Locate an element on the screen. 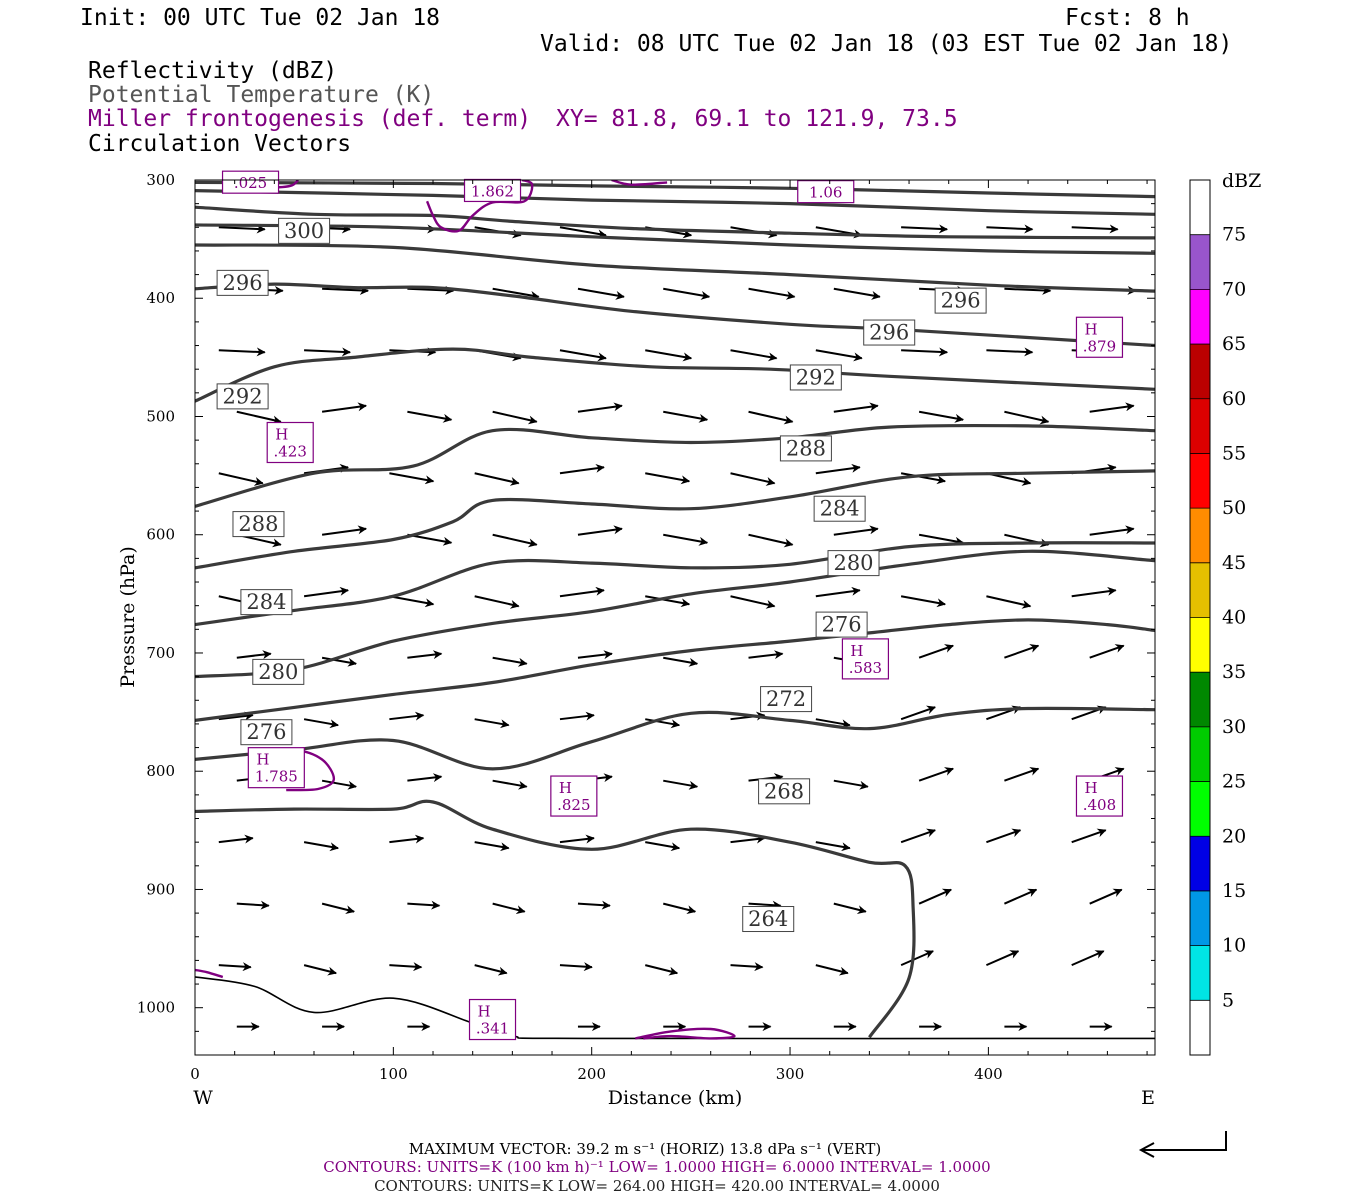  frontogenesis-max-value: 1.785 is located at coordinates (276, 777).